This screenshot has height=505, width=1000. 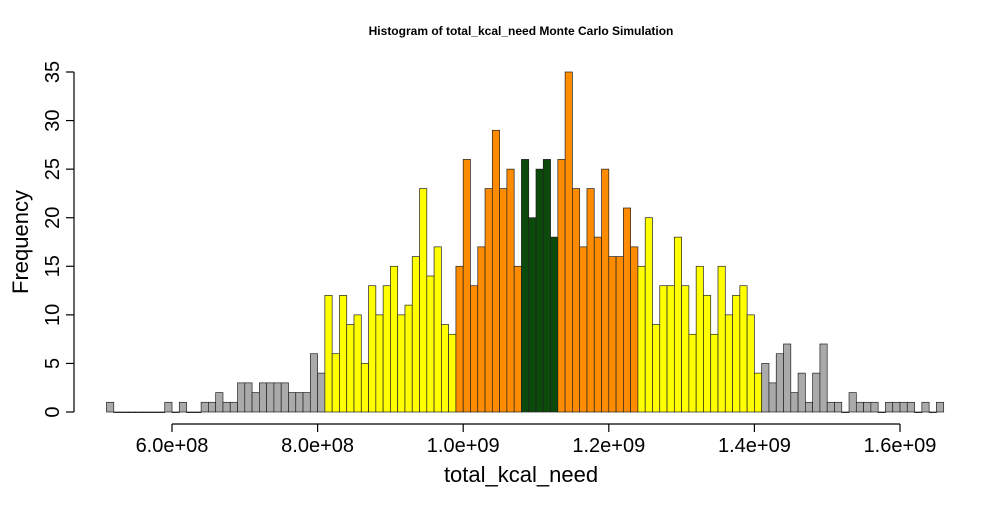 What do you see at coordinates (20, 242) in the screenshot?
I see `y-axis-label: Frequency` at bounding box center [20, 242].